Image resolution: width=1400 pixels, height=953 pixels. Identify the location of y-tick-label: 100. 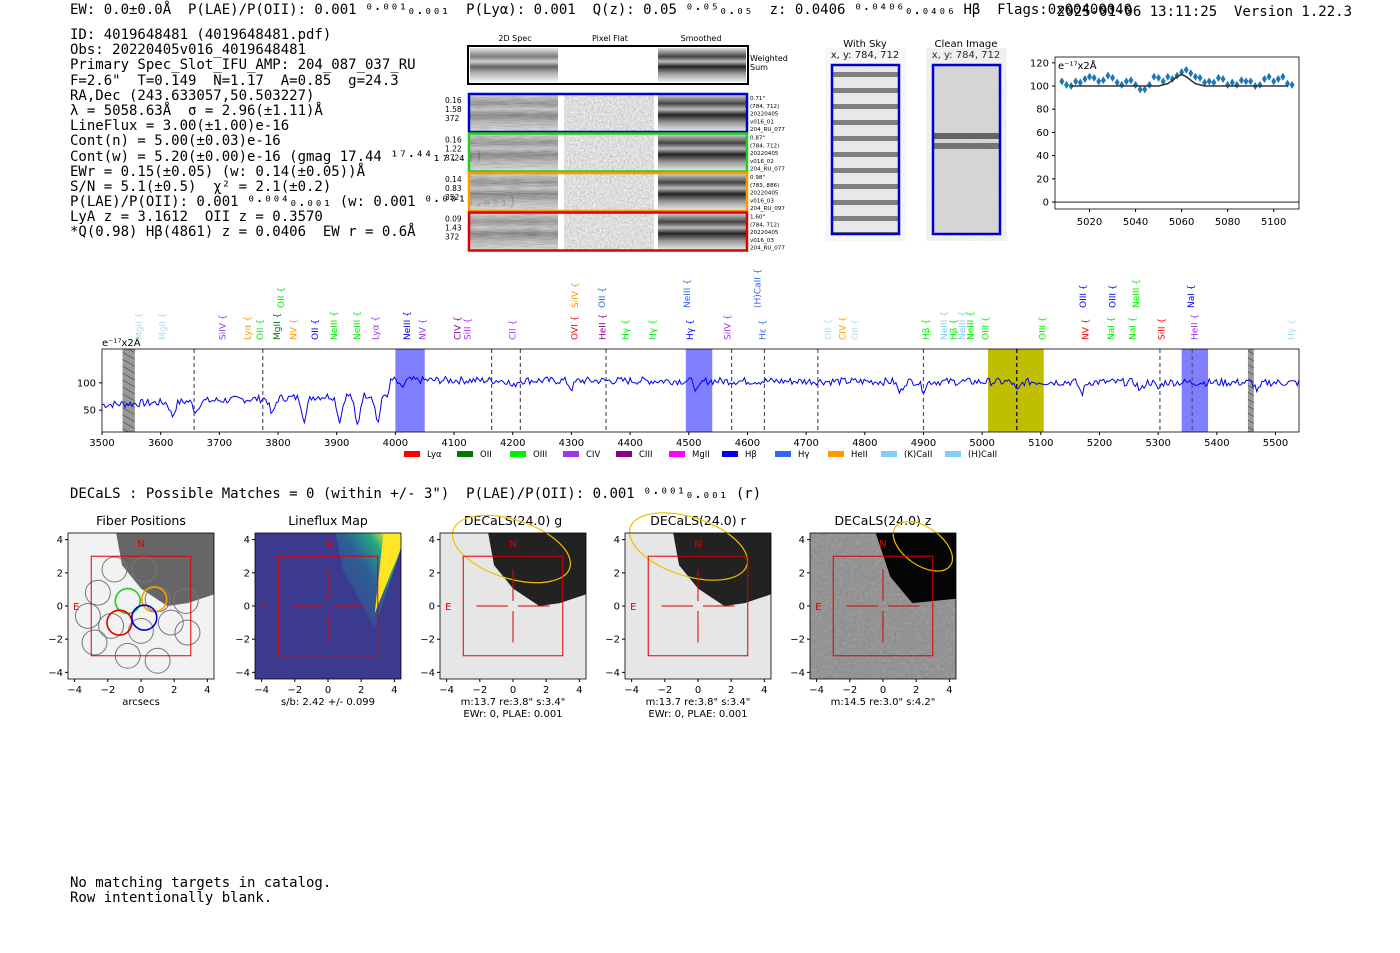
(1039, 87).